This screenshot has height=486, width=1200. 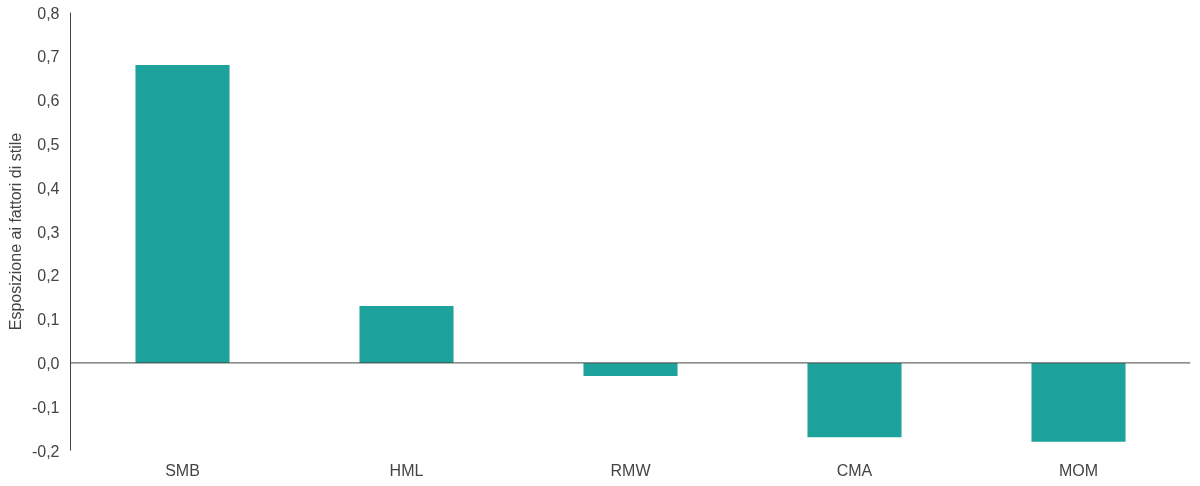 What do you see at coordinates (48, 320) in the screenshot?
I see `y-tick-label: 0,1` at bounding box center [48, 320].